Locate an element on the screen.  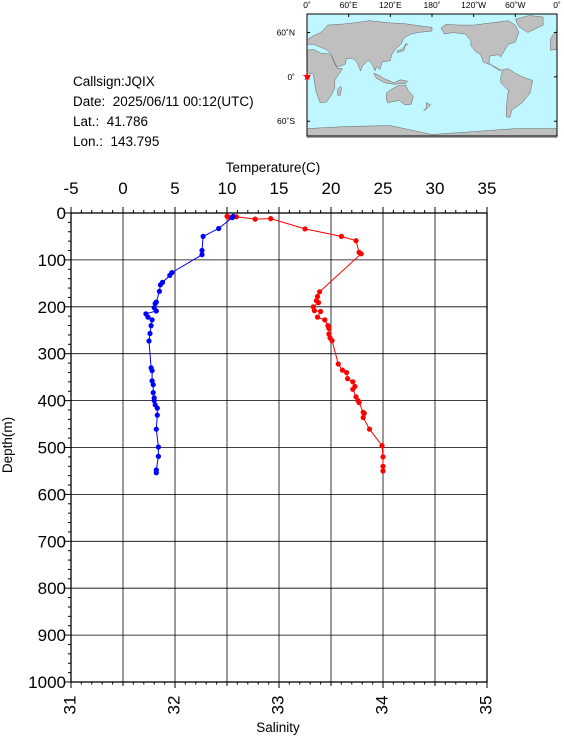
temperature-tick-label: 25 is located at coordinates (383, 188).